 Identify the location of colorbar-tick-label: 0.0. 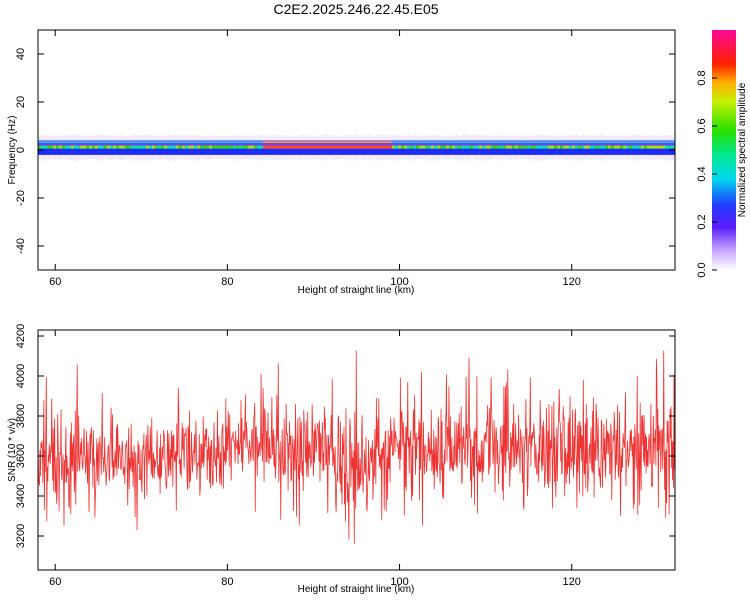
(702, 269).